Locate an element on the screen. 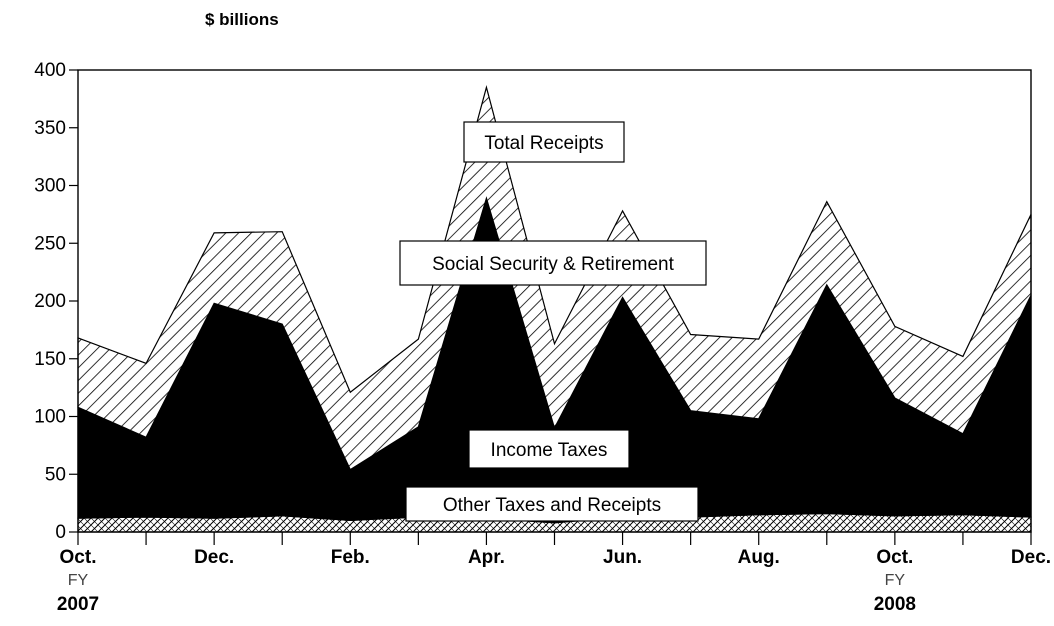  y-tick-label: 350 is located at coordinates (50, 128).